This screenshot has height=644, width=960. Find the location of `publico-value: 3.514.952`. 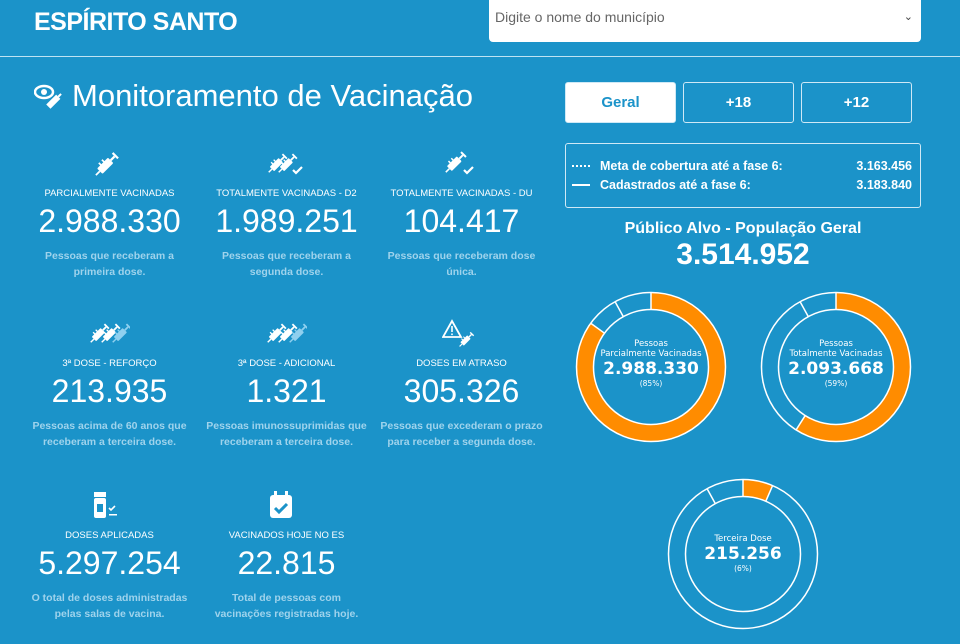

publico-value: 3.514.952 is located at coordinates (743, 254).